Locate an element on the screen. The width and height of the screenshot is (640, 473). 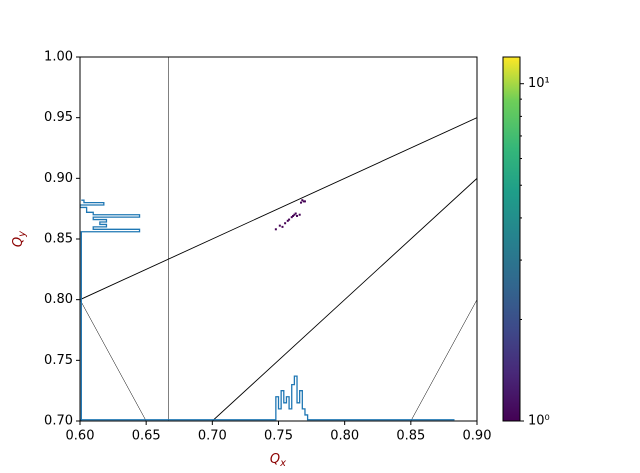
x-tick-label: 0.70 is located at coordinates (212, 436).